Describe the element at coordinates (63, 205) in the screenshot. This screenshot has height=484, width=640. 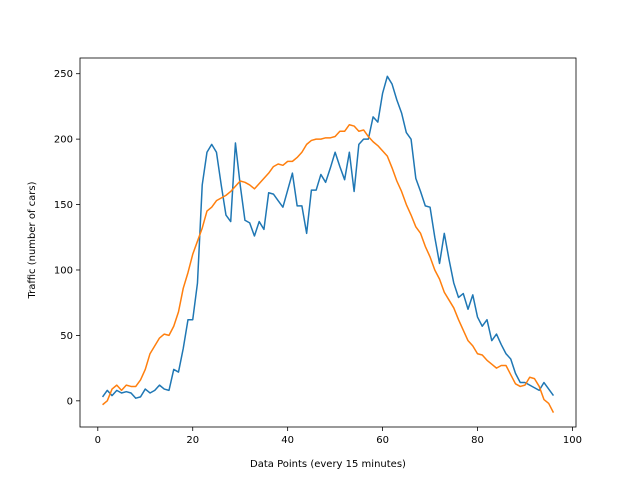
I see `y-tick-label: 150` at that location.